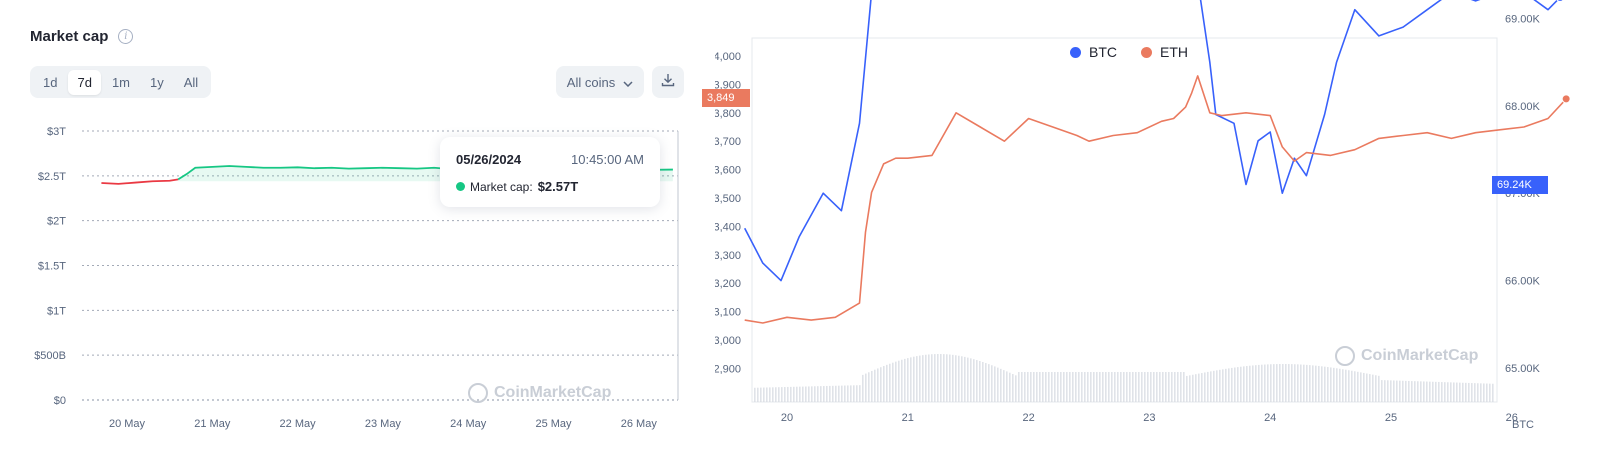 The width and height of the screenshot is (1600, 470). I want to click on download-button, so click(668, 82).